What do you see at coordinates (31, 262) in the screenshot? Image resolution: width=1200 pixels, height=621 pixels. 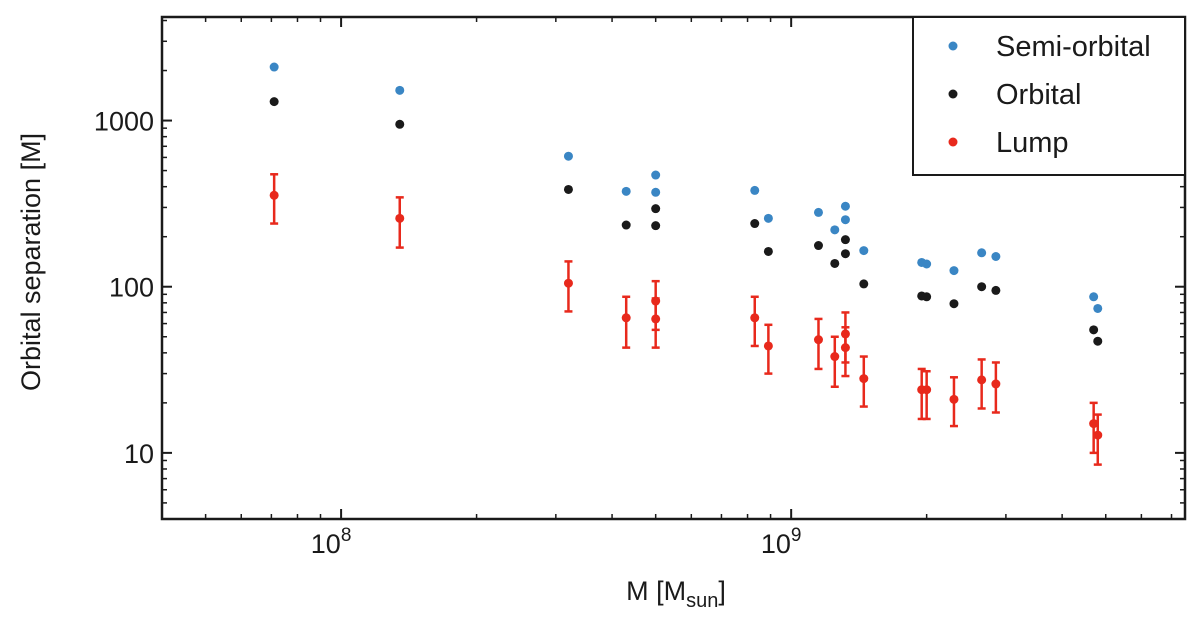 I see `y-axis-label: Orbital separation [M]` at bounding box center [31, 262].